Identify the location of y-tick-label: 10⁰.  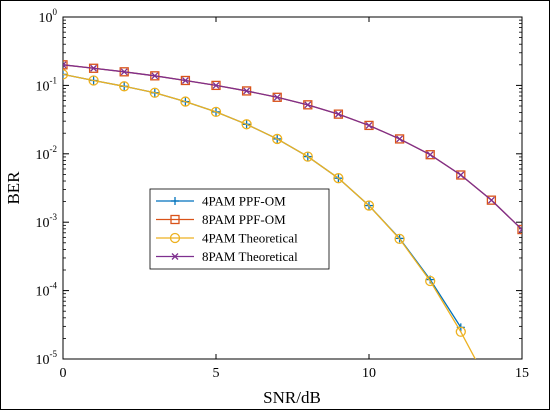
(48, 16).